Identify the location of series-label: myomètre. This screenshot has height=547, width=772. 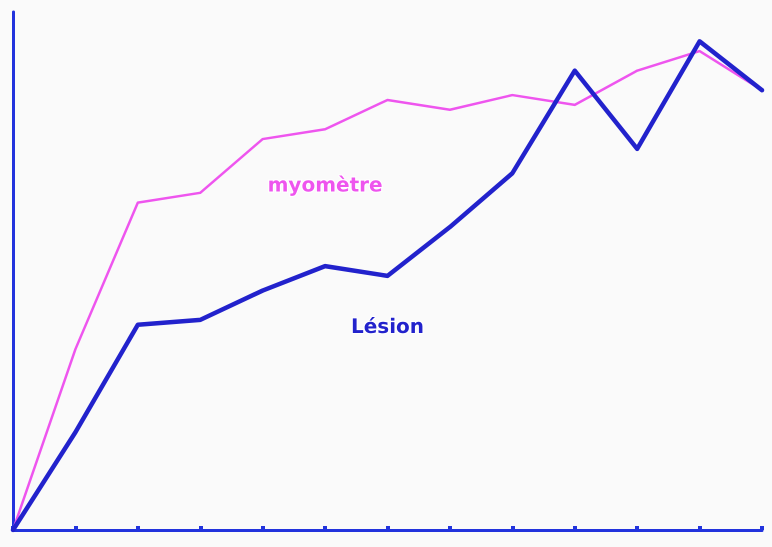
(325, 184).